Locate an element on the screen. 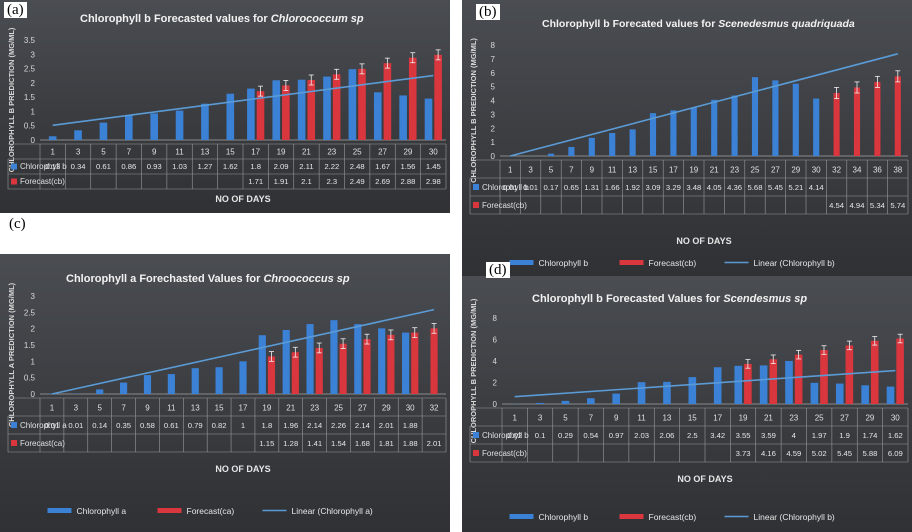 This screenshot has width=912, height=532. data-label: 0.65 is located at coordinates (571, 187).